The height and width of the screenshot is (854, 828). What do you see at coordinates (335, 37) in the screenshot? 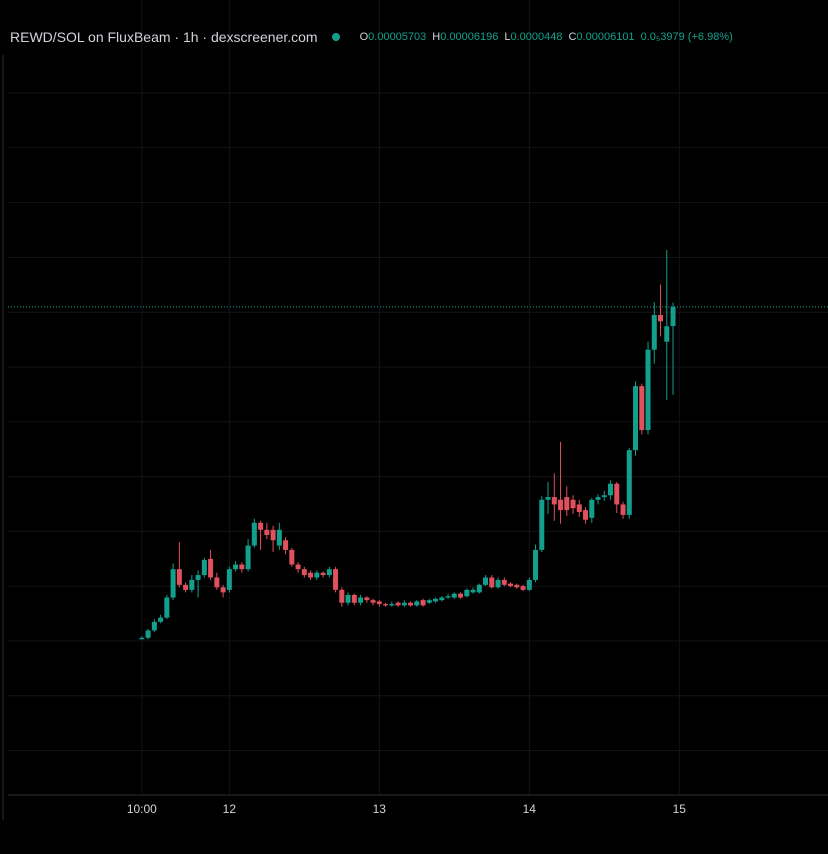
I see `status-dot` at bounding box center [335, 37].